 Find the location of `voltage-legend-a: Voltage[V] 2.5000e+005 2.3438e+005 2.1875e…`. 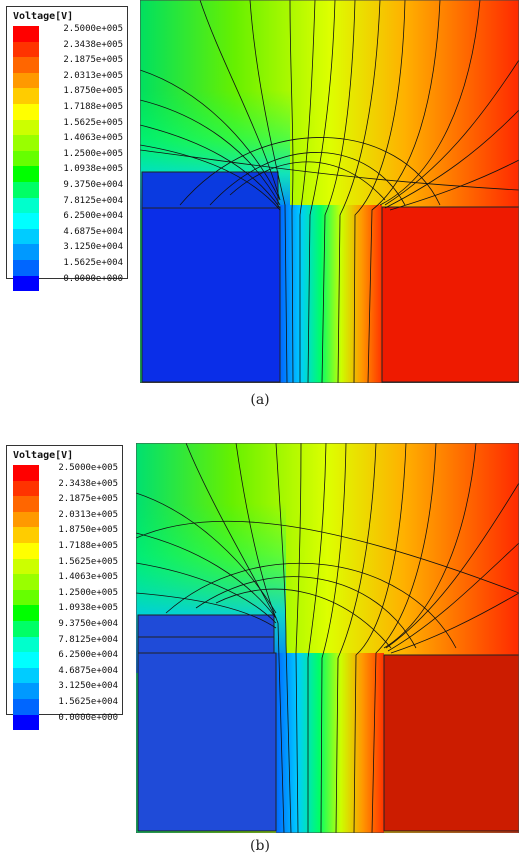

voltage-legend-a: Voltage[V] 2.5000e+005 2.3438e+005 2.1875e… is located at coordinates (67, 149).